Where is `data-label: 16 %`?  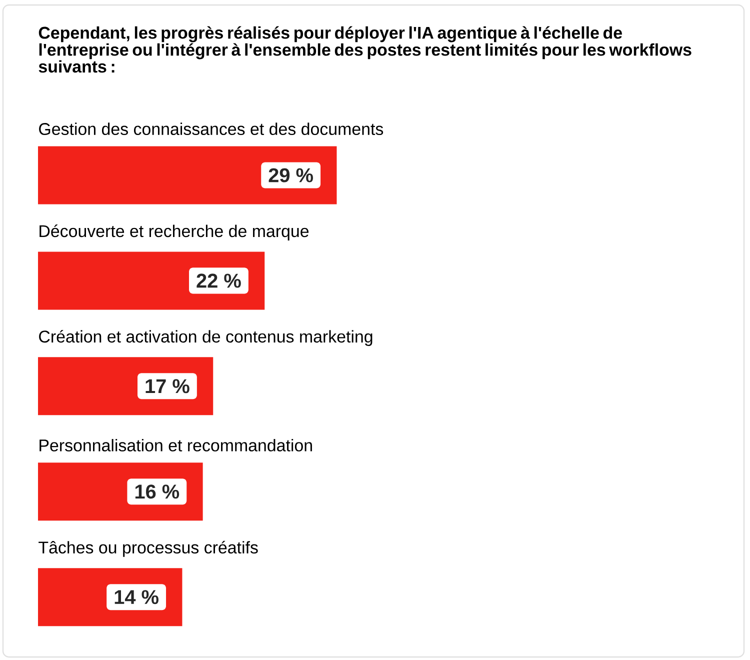
data-label: 16 % is located at coordinates (157, 491).